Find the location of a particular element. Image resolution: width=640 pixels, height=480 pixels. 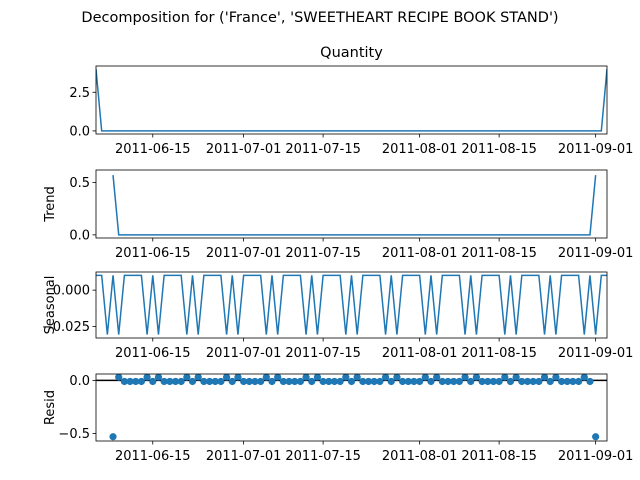

series-line is located at coordinates (354, 205).